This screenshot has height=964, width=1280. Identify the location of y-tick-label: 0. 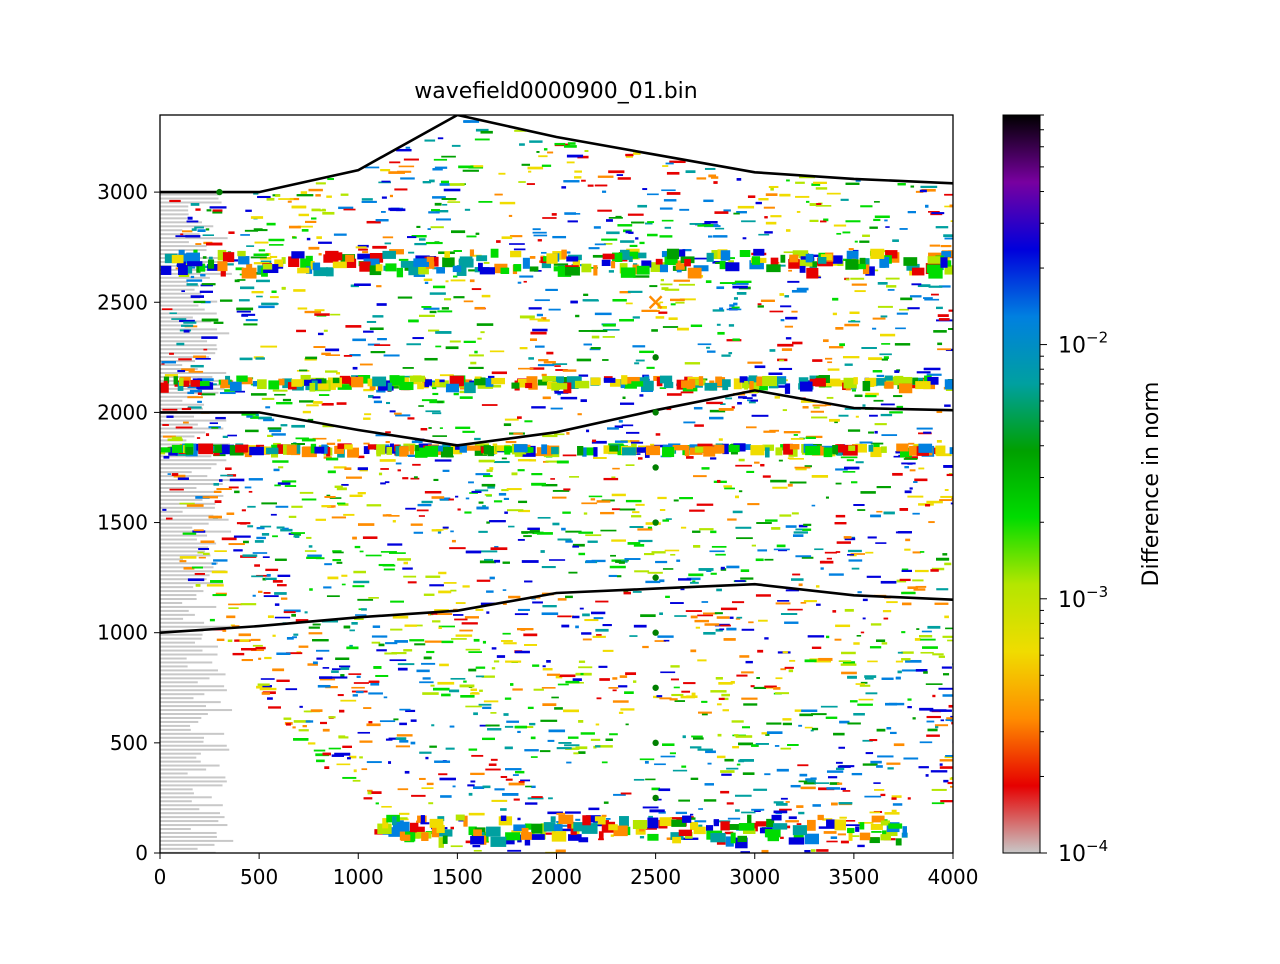
(141, 853).